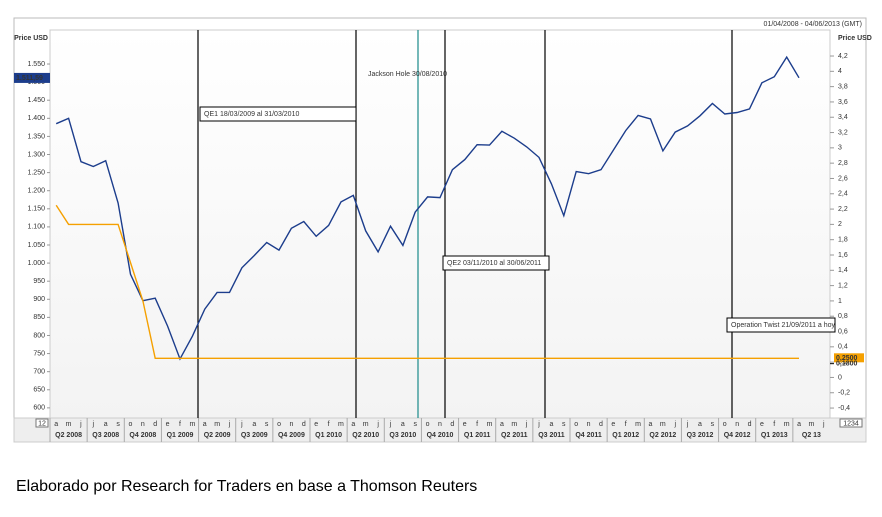  I want to click on x-quarter-label: Q4 2011, so click(588, 435).